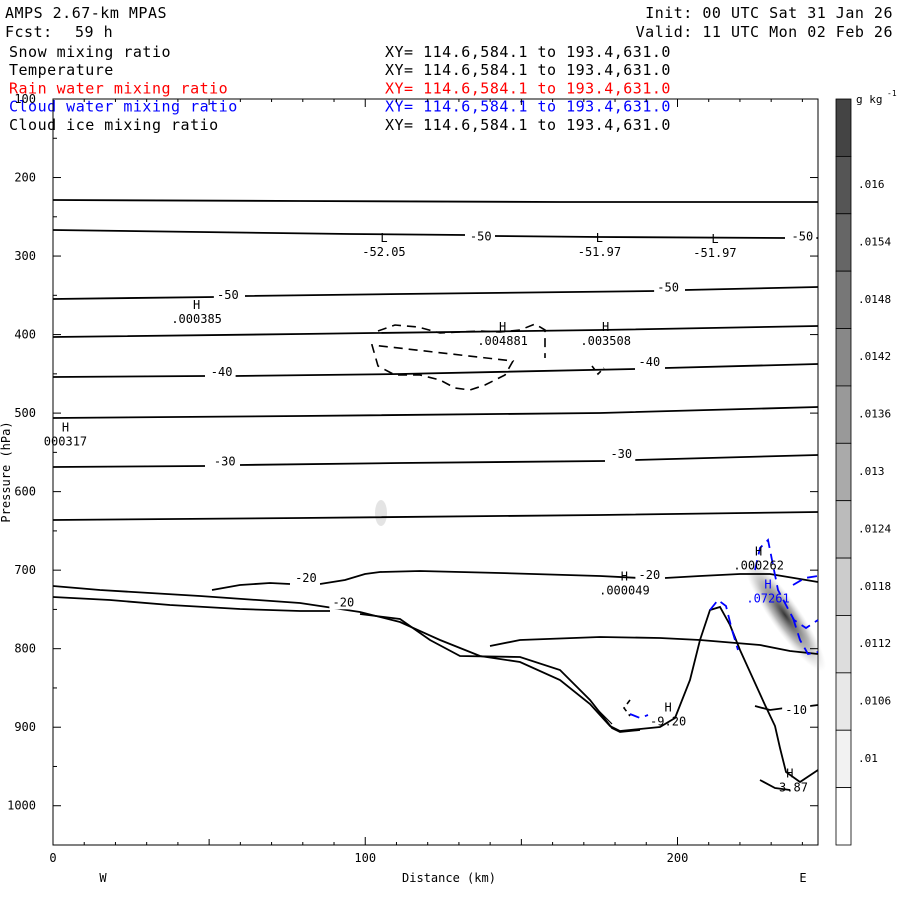  What do you see at coordinates (61, 70) in the screenshot?
I see `field-name: Temperature` at bounding box center [61, 70].